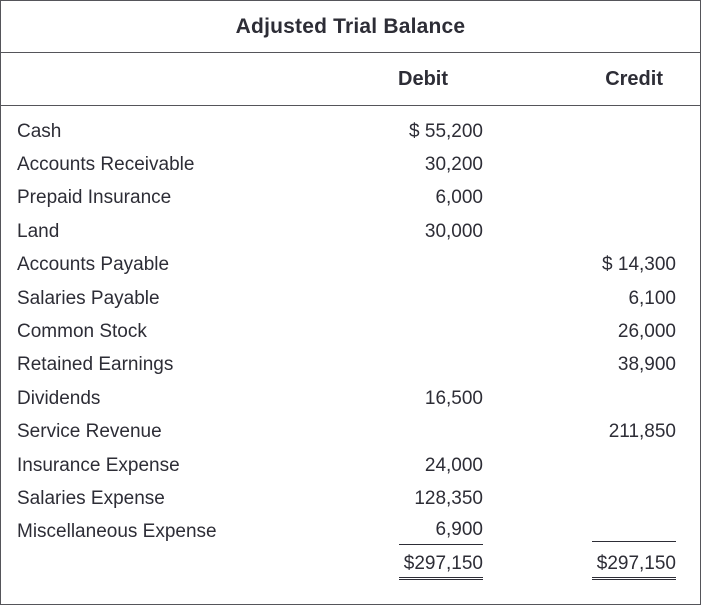 The width and height of the screenshot is (701, 605). I want to click on table-row: Salaries Payable 6,100, so click(346, 298).